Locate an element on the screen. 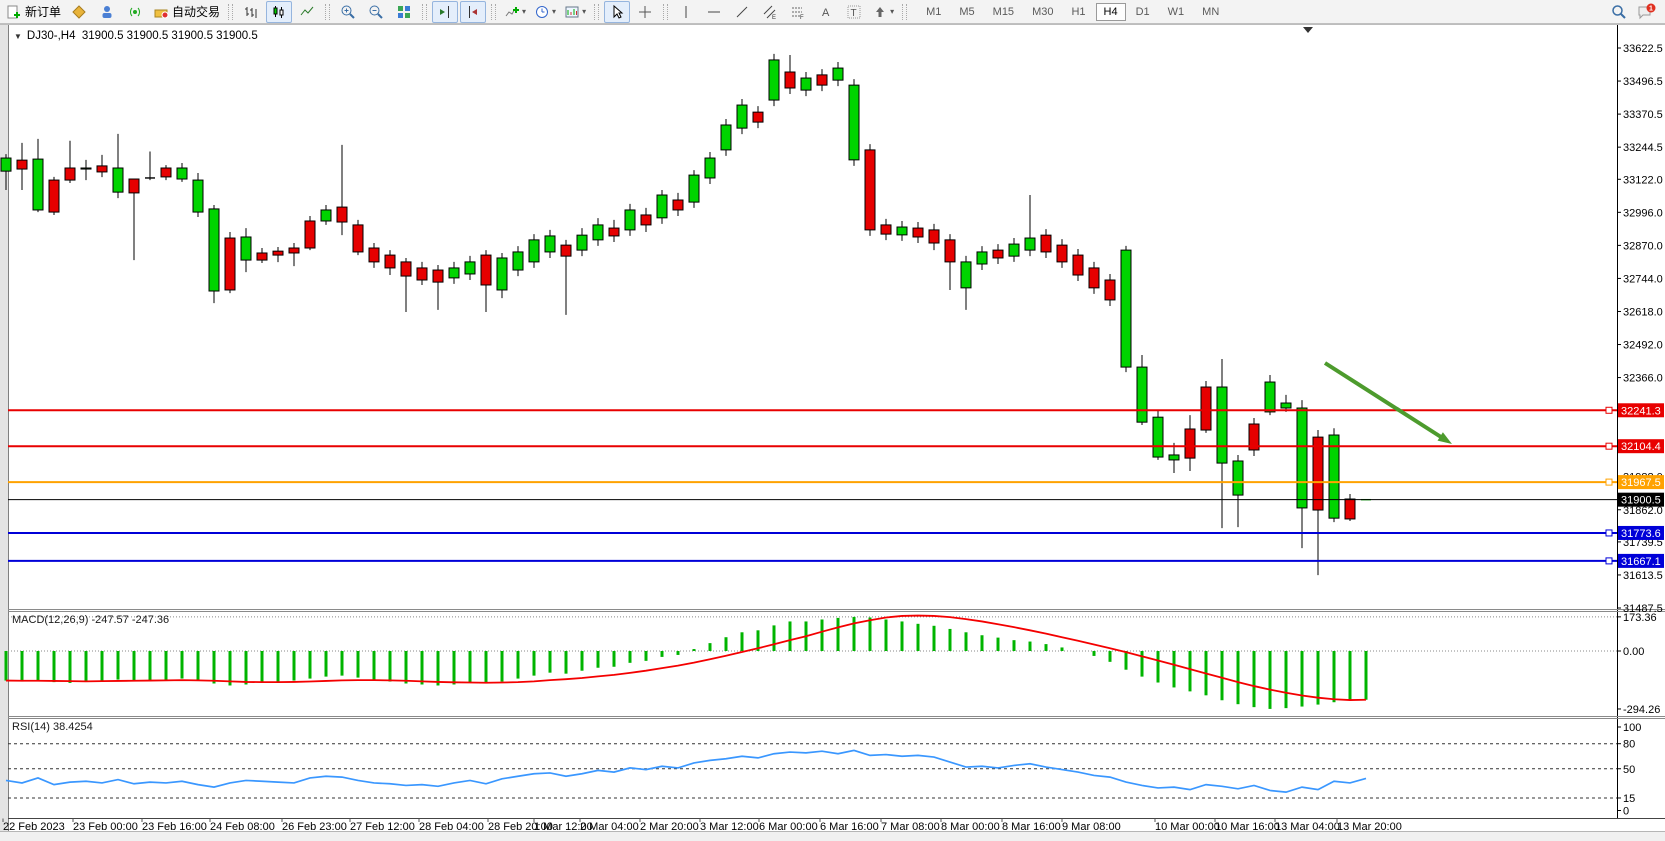 The image size is (1665, 841). time-axis-label: 7 Mar 08:00 is located at coordinates (910, 827).